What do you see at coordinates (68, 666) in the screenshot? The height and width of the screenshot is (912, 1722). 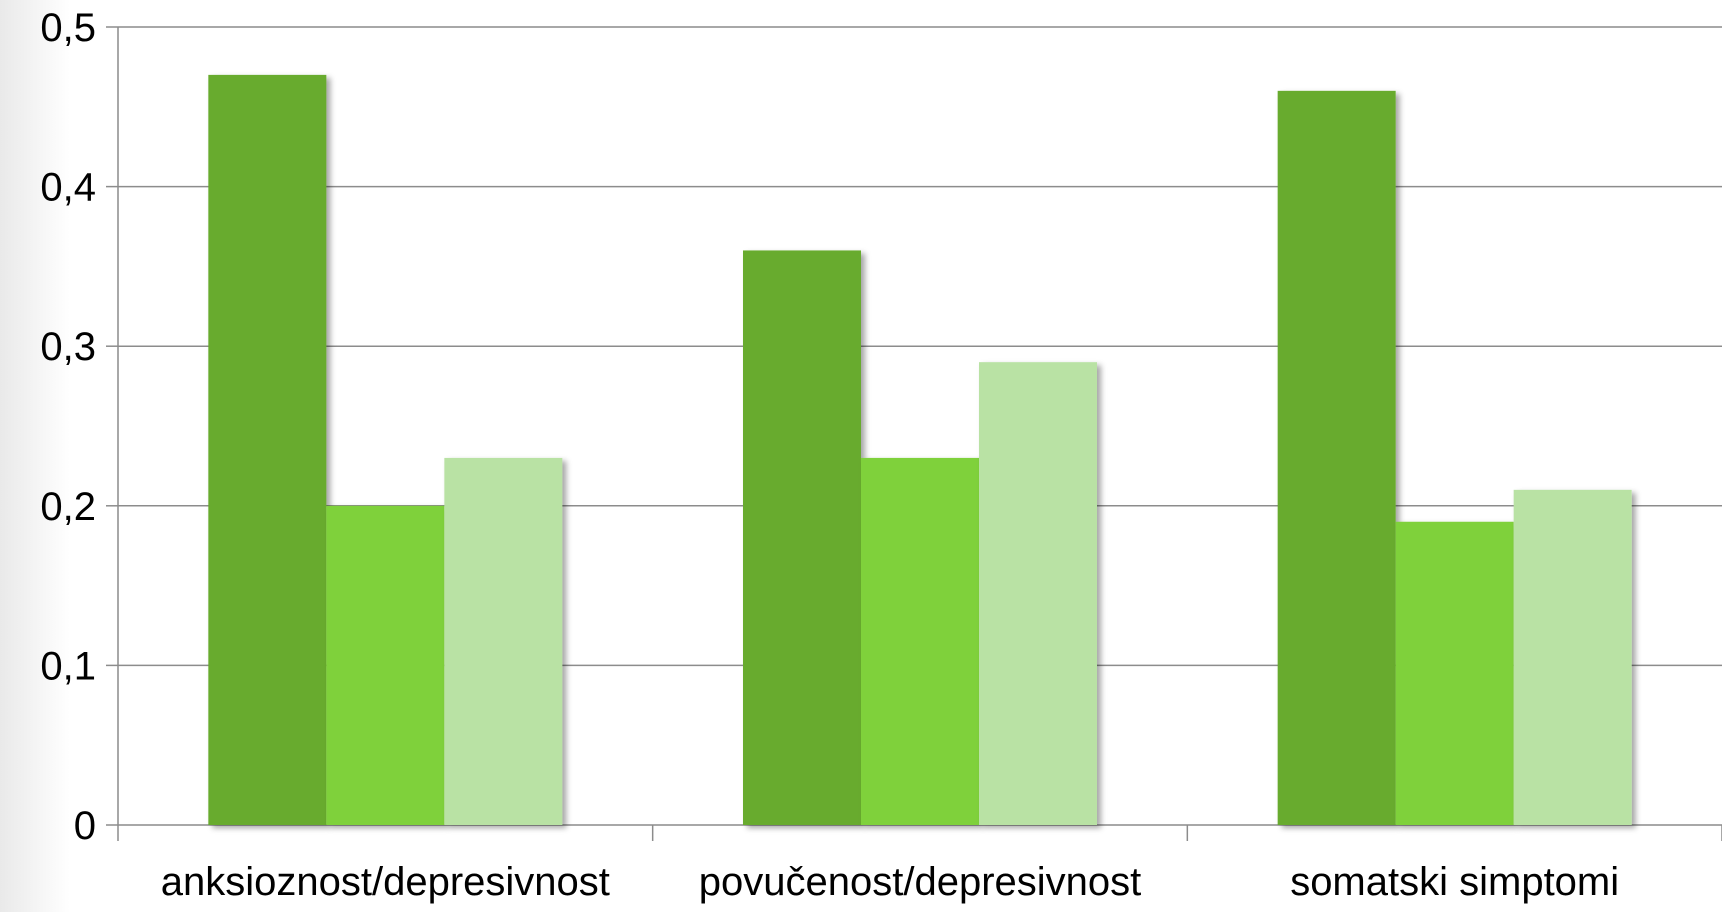 I see `y-tick-label: 0,1` at bounding box center [68, 666].